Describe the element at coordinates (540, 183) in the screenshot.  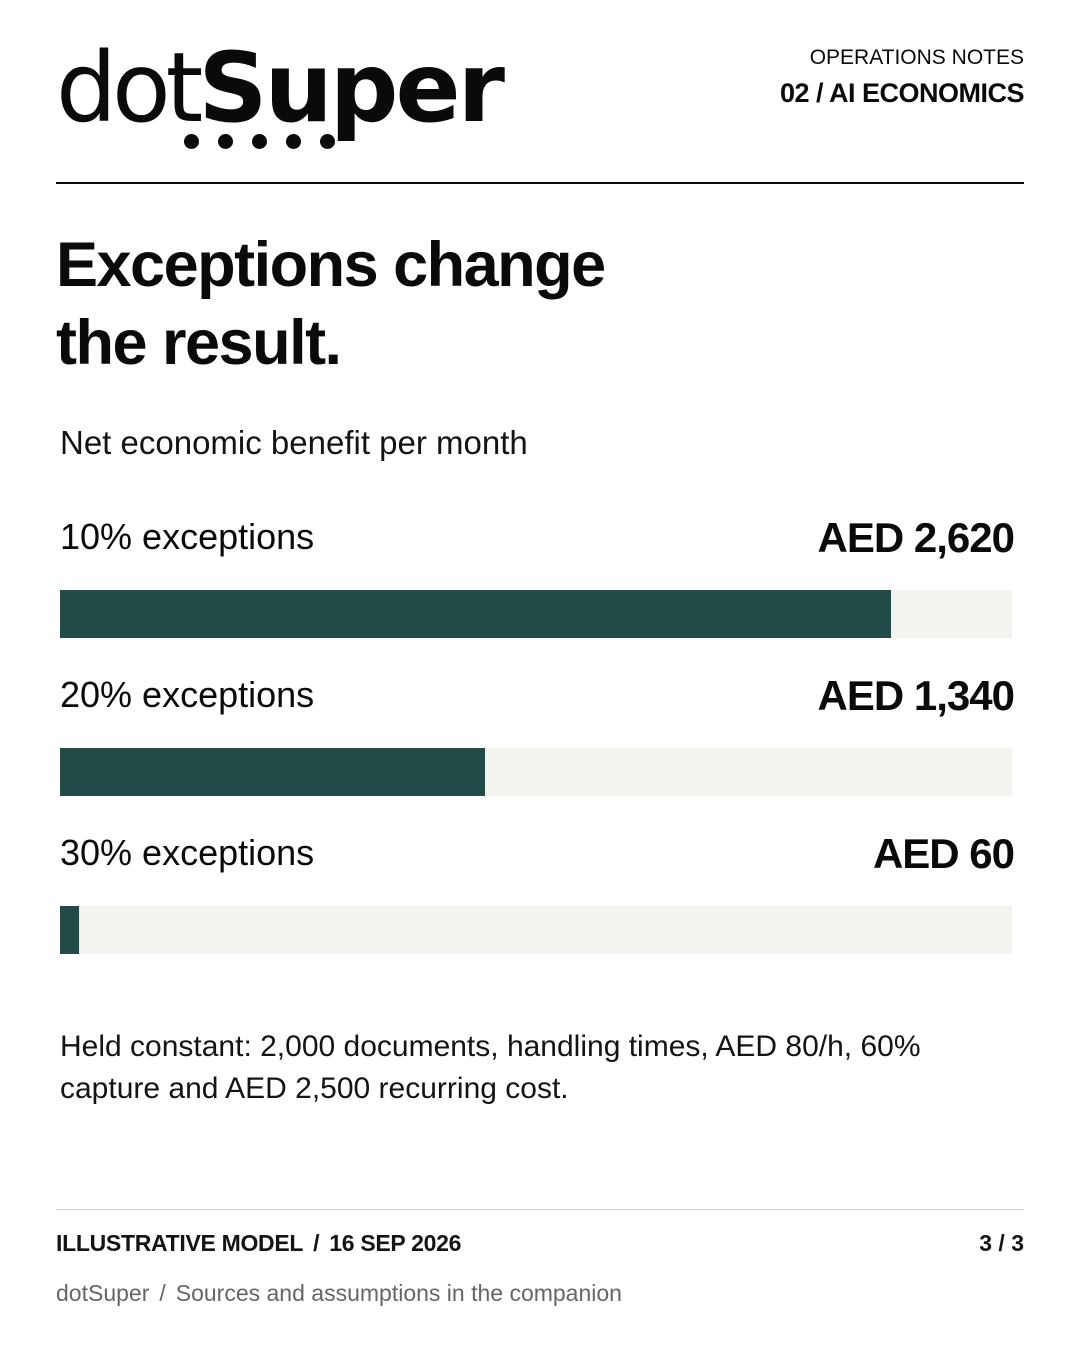
I see `header-divider` at that location.